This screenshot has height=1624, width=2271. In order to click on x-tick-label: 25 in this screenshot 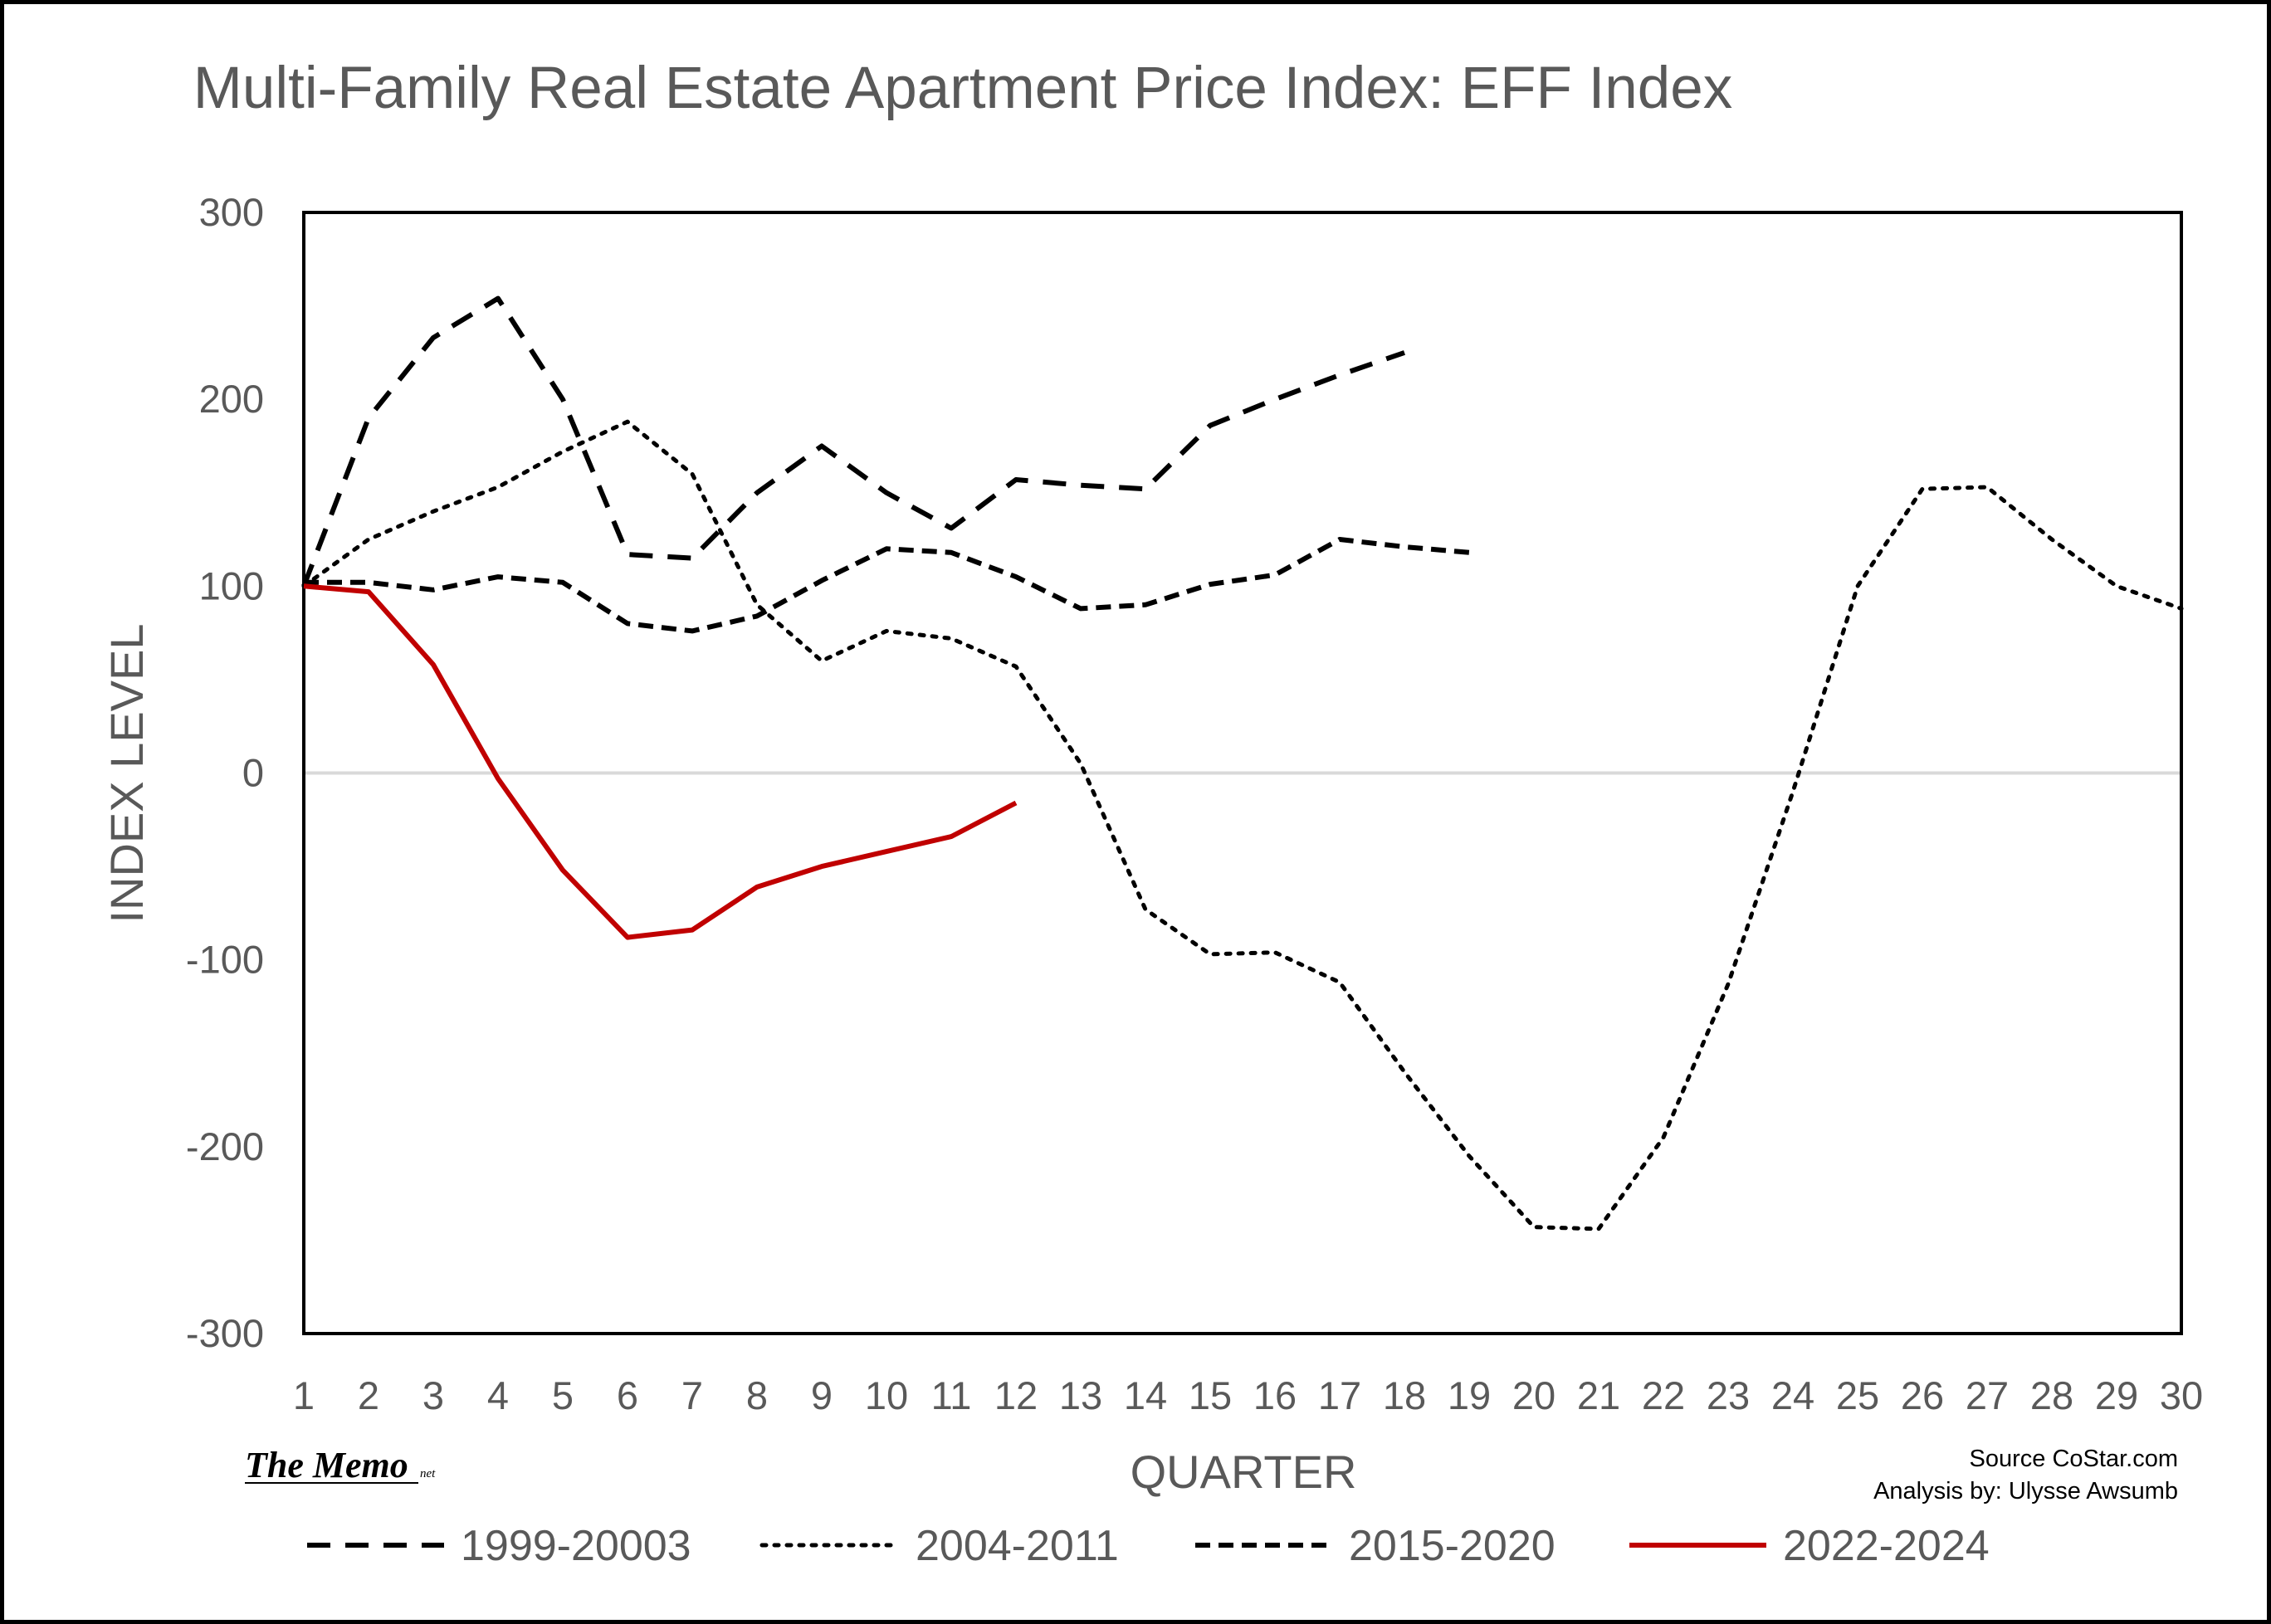, I will do `click(1857, 1395)`.